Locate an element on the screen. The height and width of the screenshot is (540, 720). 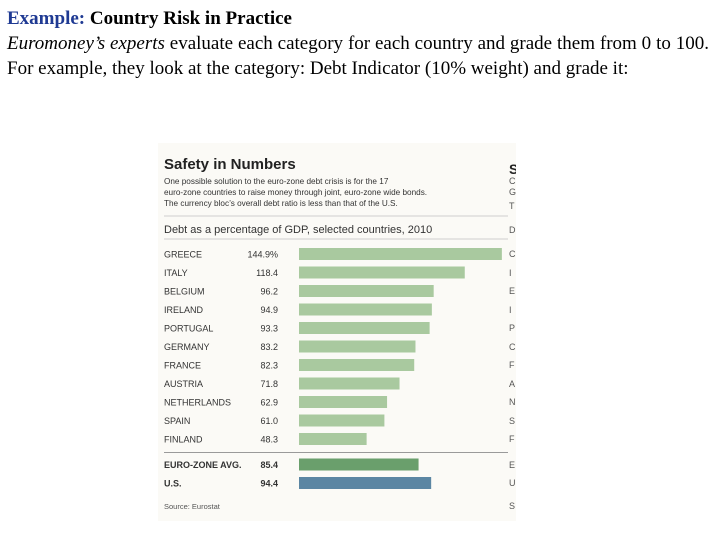
category-label: FINLAND is located at coordinates (183, 440).